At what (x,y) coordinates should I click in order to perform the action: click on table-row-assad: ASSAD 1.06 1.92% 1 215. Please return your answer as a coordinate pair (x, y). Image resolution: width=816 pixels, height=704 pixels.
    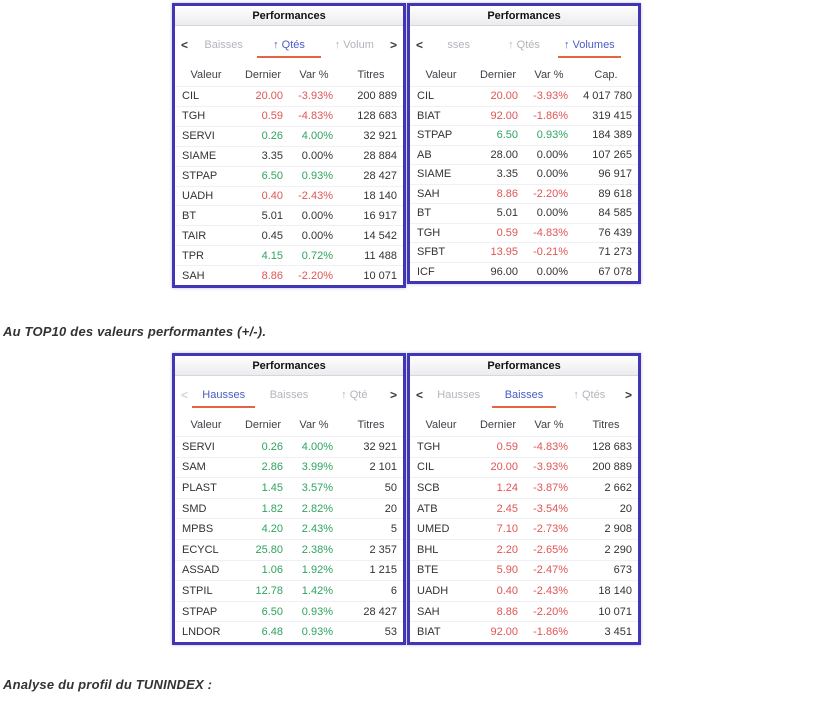
    Looking at the image, I should click on (289, 570).